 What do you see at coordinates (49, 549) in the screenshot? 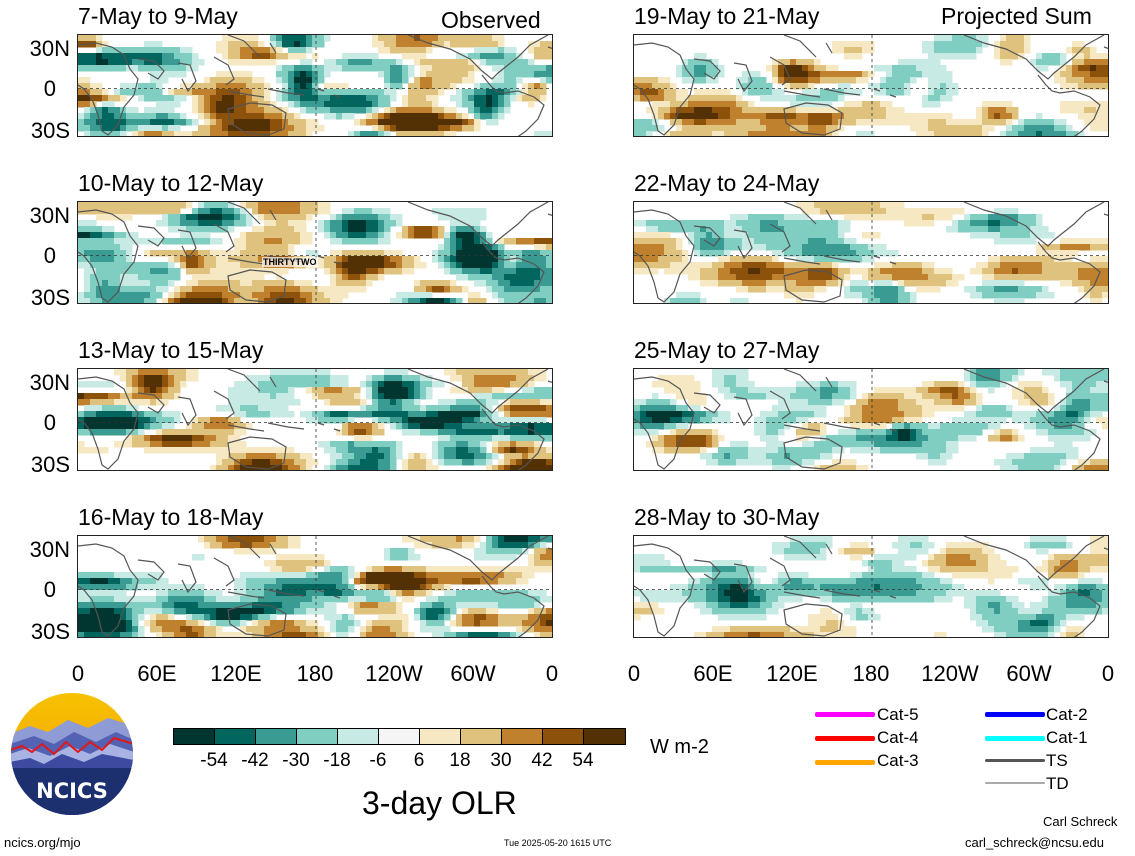
I see `y-label-30n-4: 30N` at bounding box center [49, 549].